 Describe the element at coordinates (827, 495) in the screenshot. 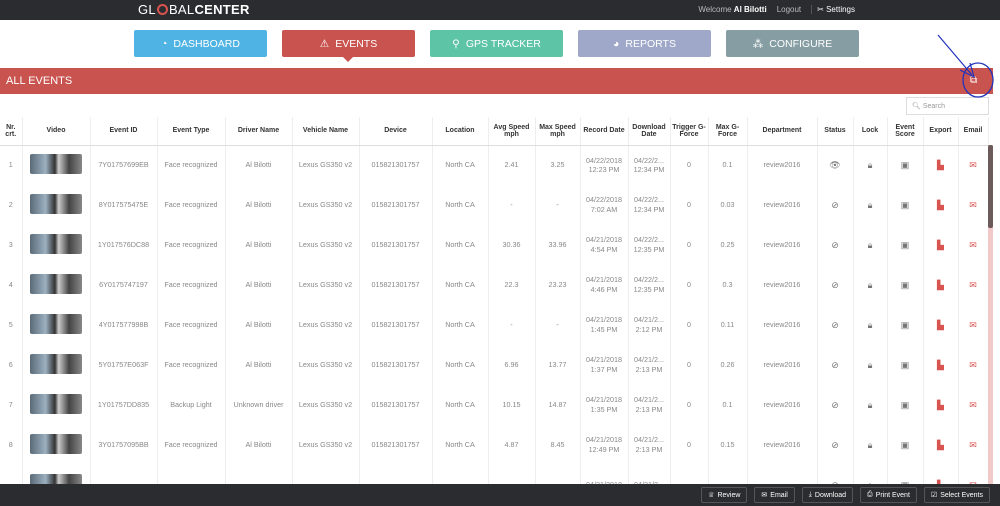

I see `download-button: ⤓ Download` at that location.